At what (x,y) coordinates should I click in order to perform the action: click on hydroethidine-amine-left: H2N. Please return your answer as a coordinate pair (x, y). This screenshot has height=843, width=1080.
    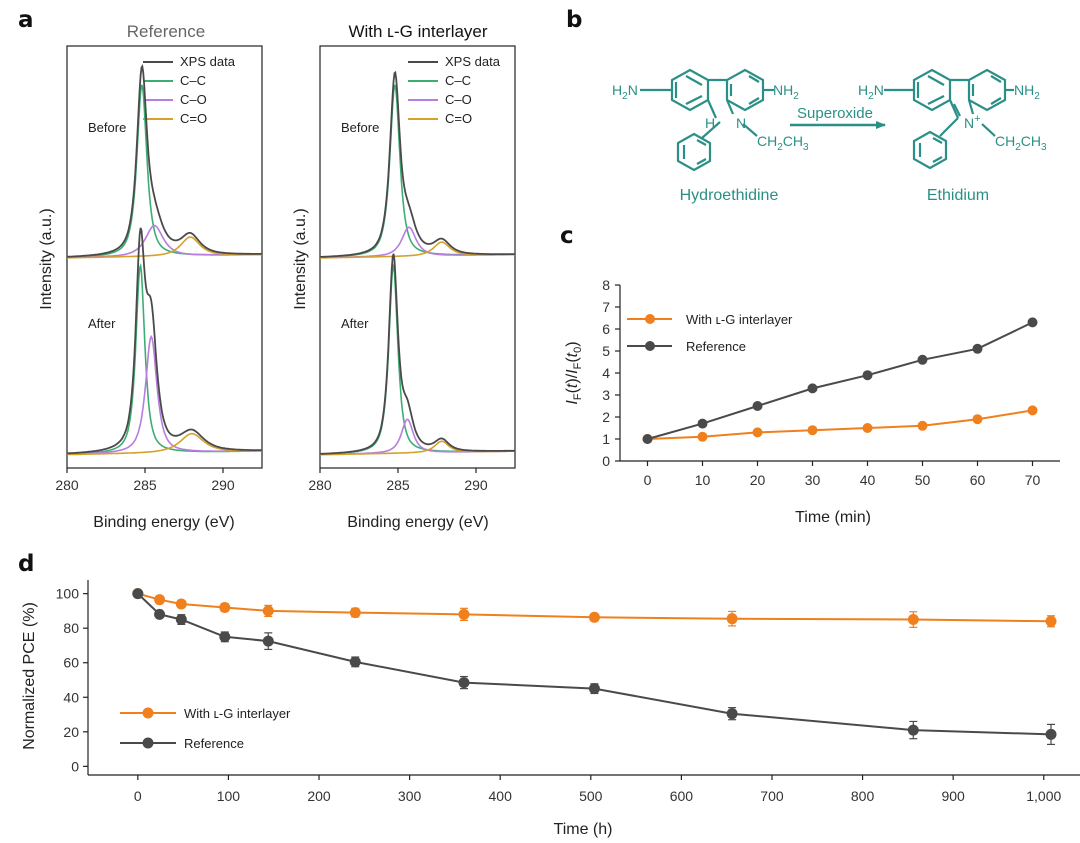
    Looking at the image, I should click on (625, 92).